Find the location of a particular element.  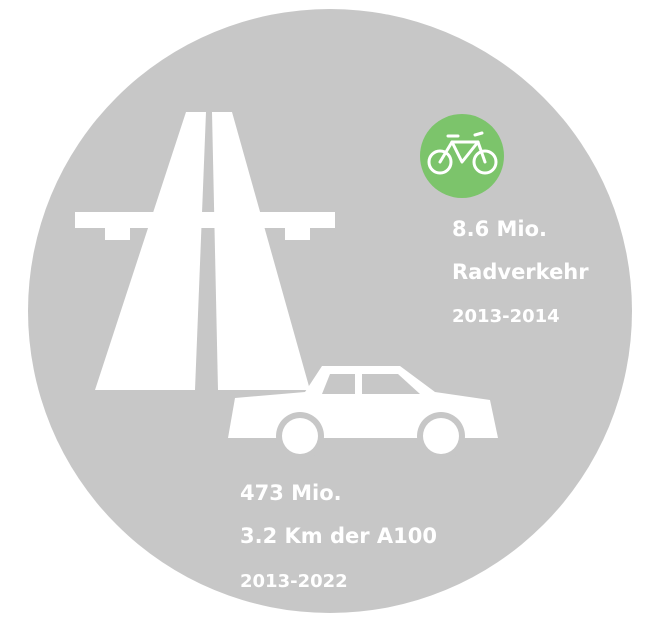

bike-period: 2013-2014 is located at coordinates (506, 316).